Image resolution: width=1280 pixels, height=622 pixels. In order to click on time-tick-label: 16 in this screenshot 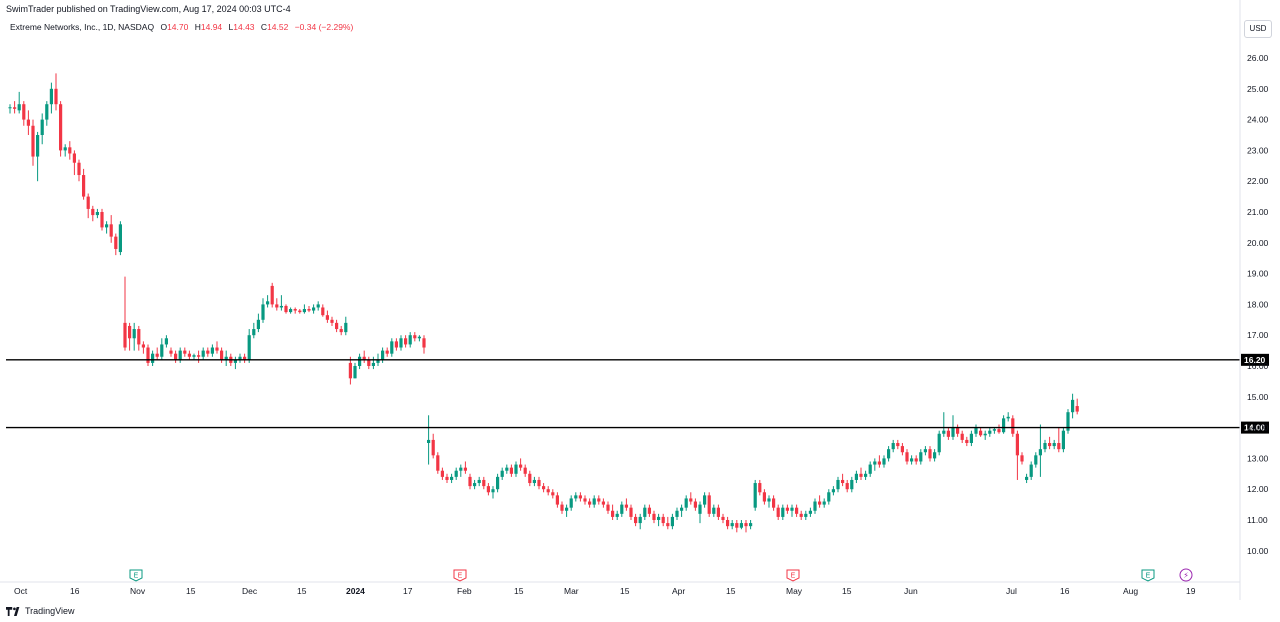, I will do `click(1065, 591)`.